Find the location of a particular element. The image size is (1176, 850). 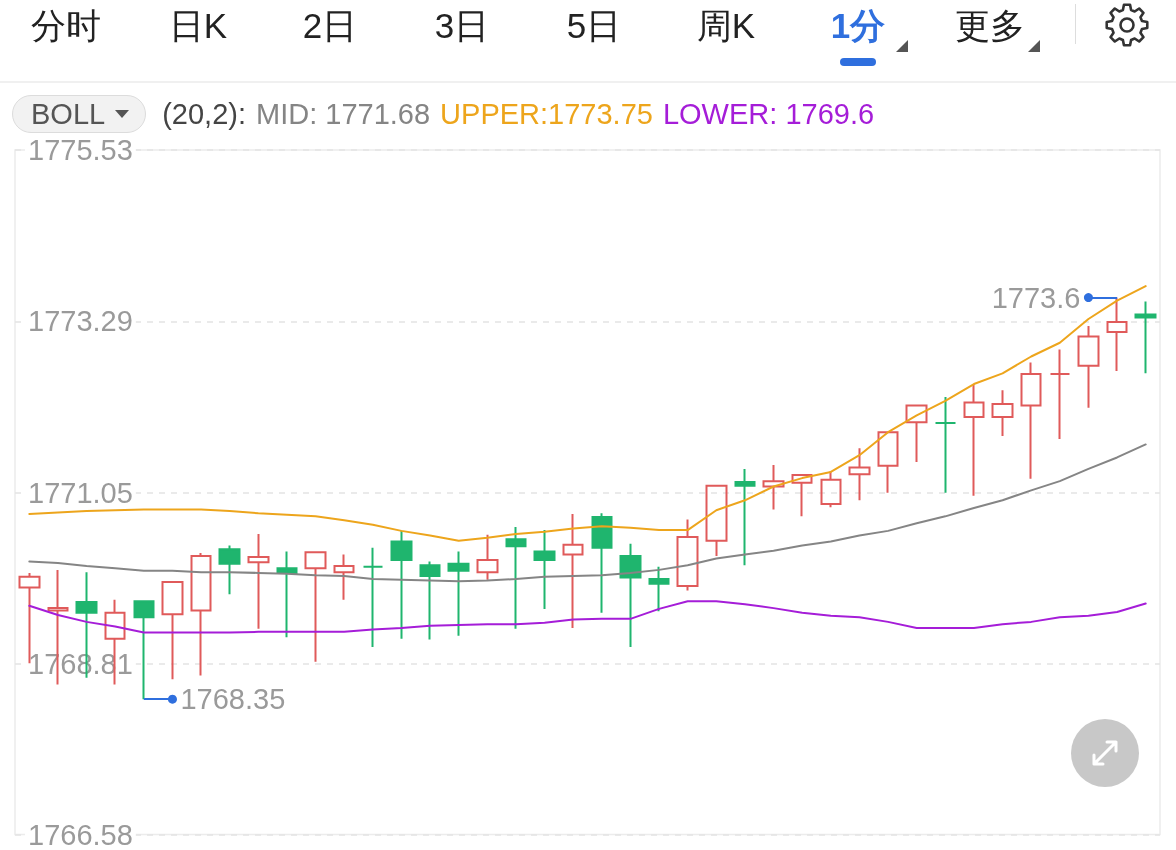

y-tick-label: 1773.29 is located at coordinates (80, 321).